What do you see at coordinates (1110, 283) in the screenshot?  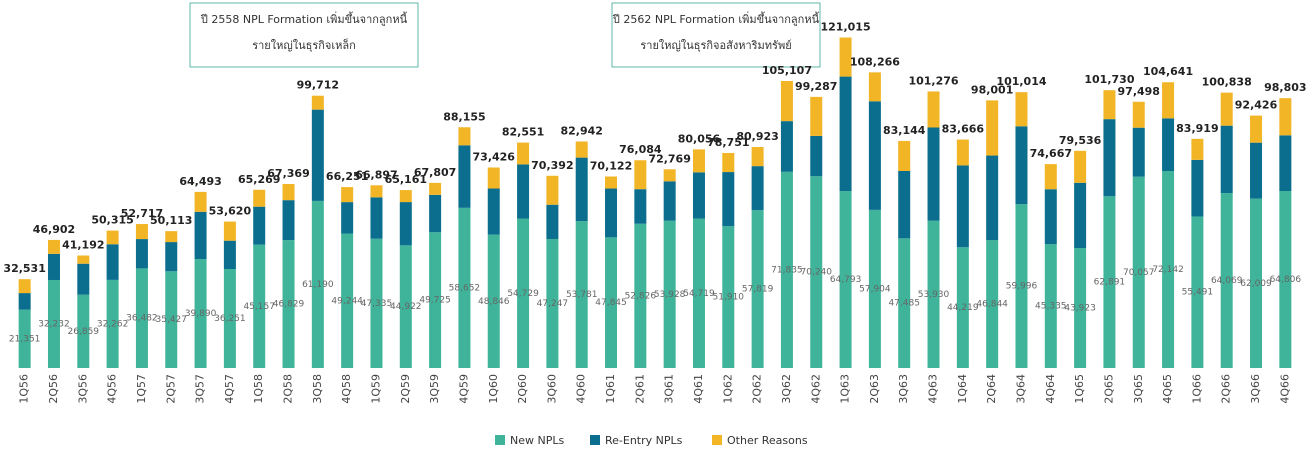 I see `data-label: 62,891` at bounding box center [1110, 283].